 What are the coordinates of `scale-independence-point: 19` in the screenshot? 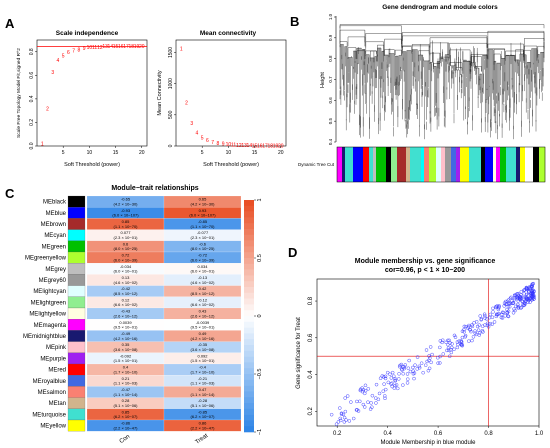 It's located at (137, 47).